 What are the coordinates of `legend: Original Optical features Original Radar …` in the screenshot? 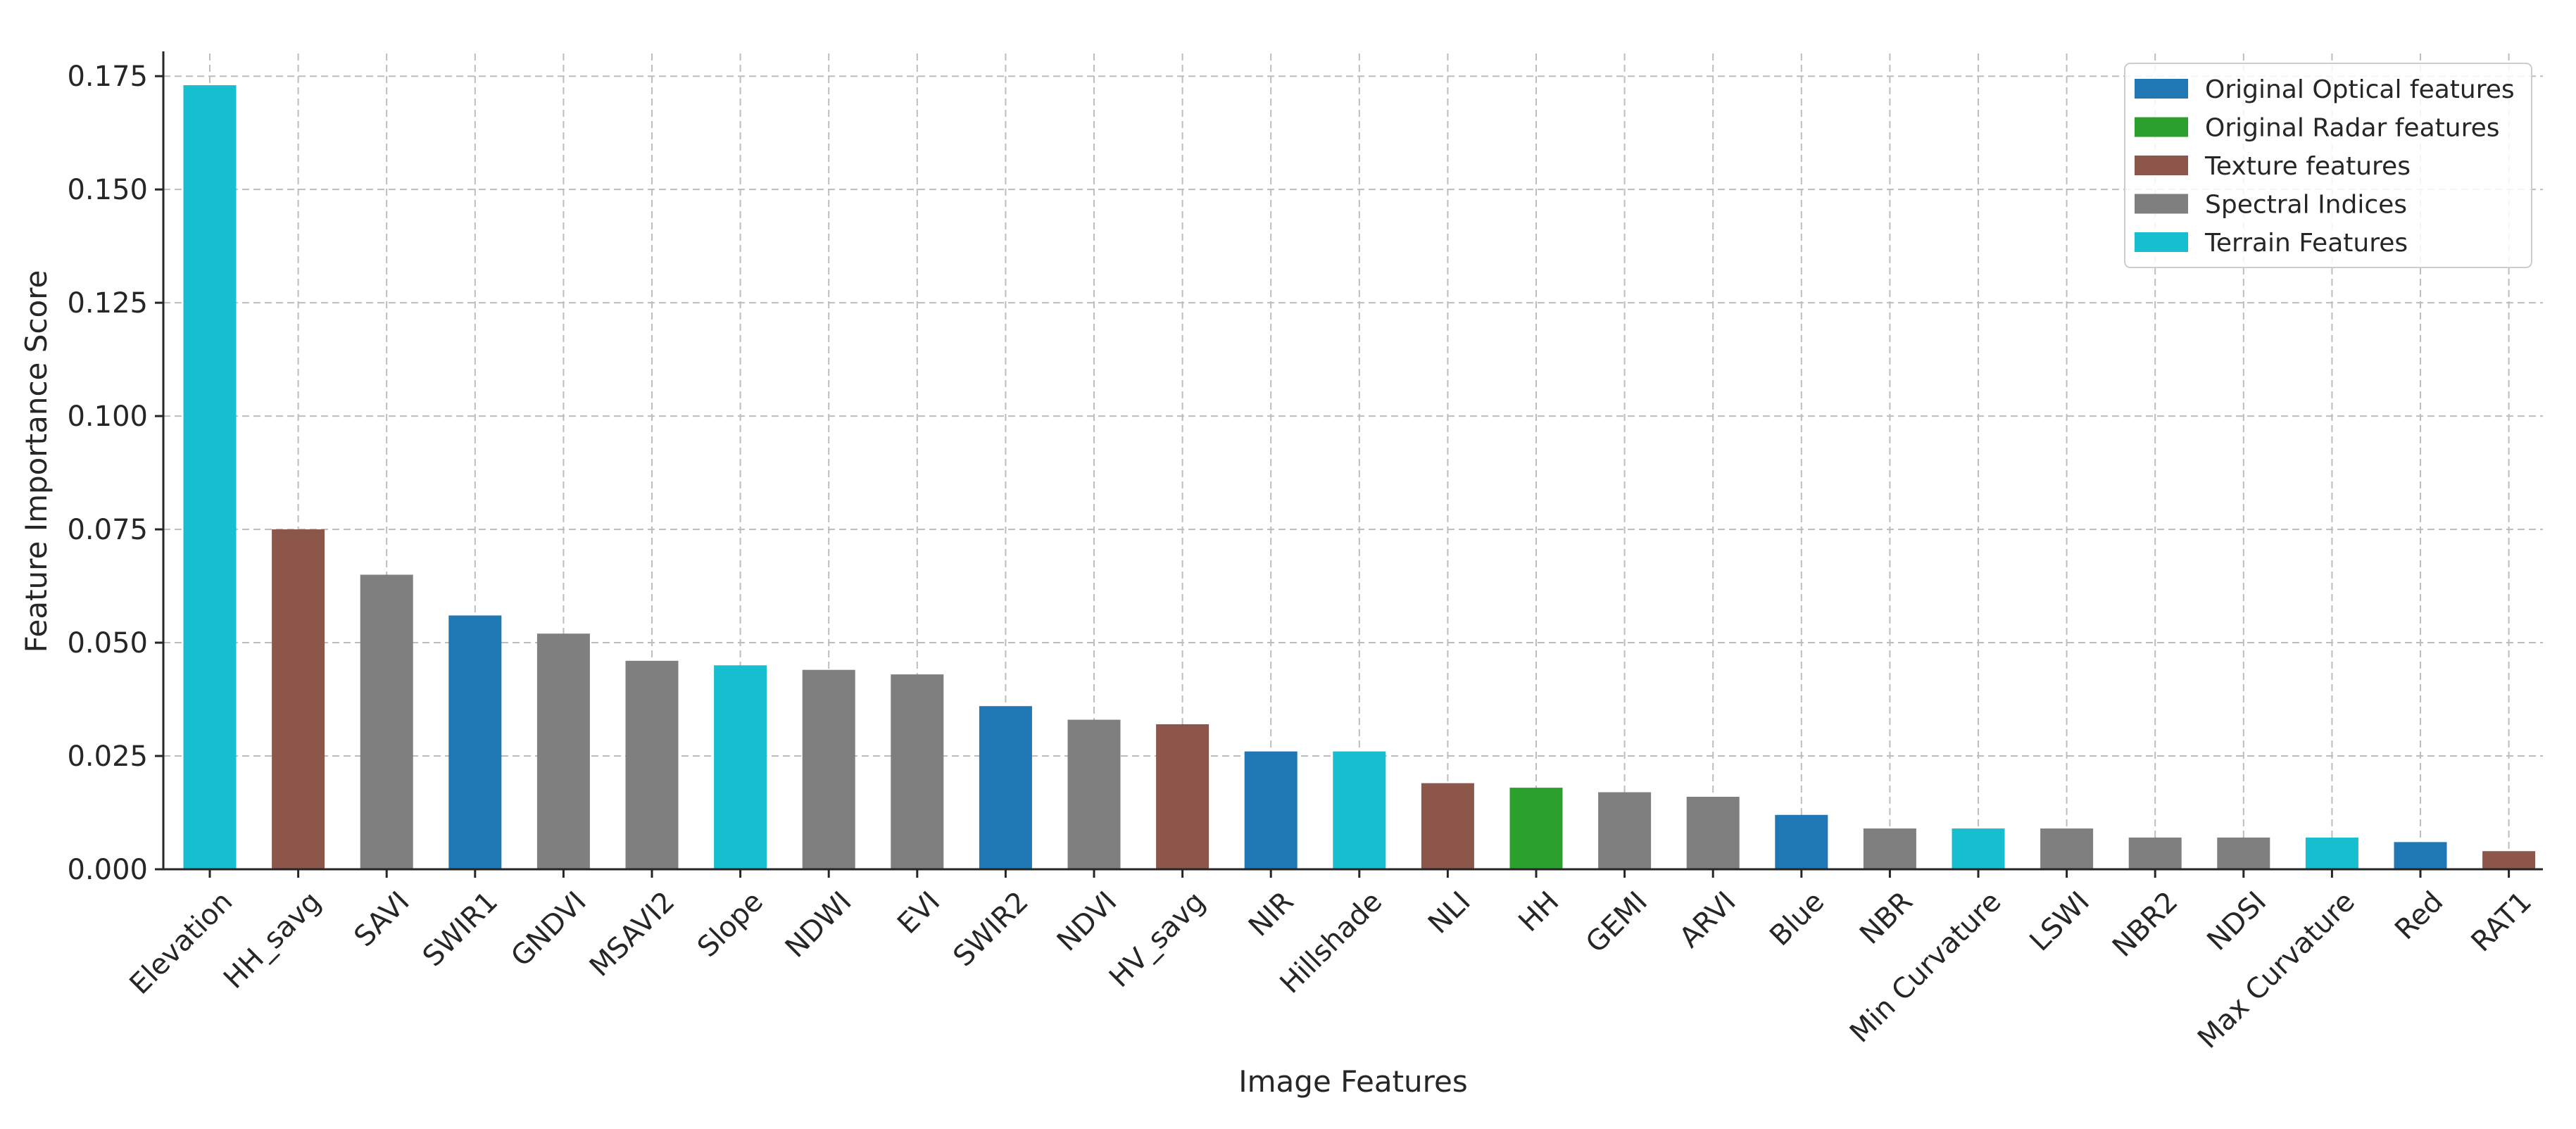 It's located at (2328, 165).